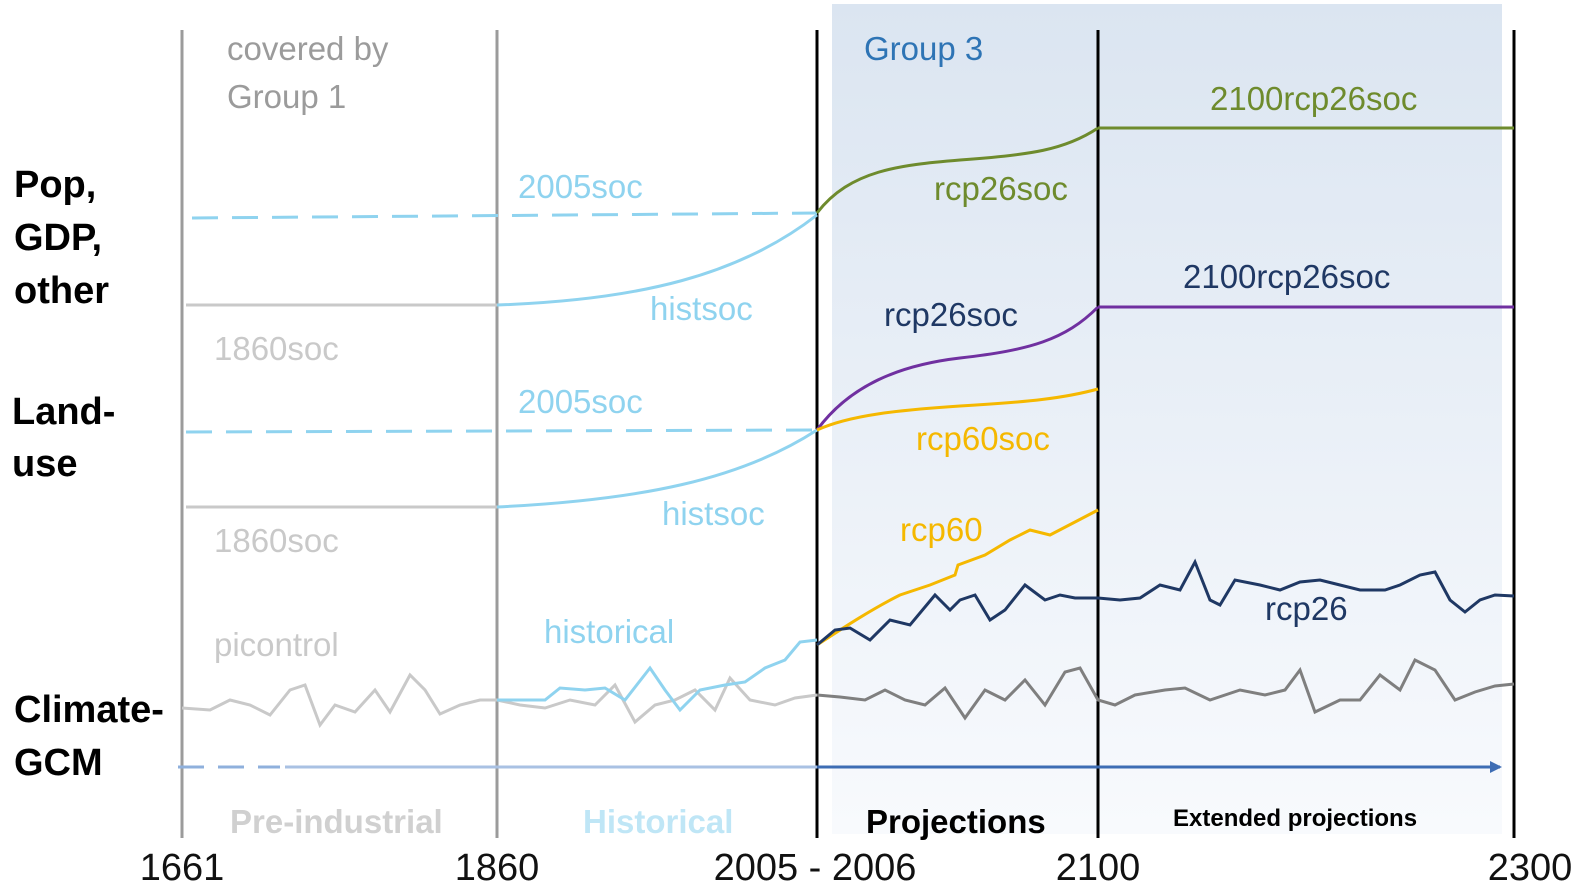 Image resolution: width=1585 pixels, height=896 pixels. I want to click on climate-historical-wave, so click(657, 675).